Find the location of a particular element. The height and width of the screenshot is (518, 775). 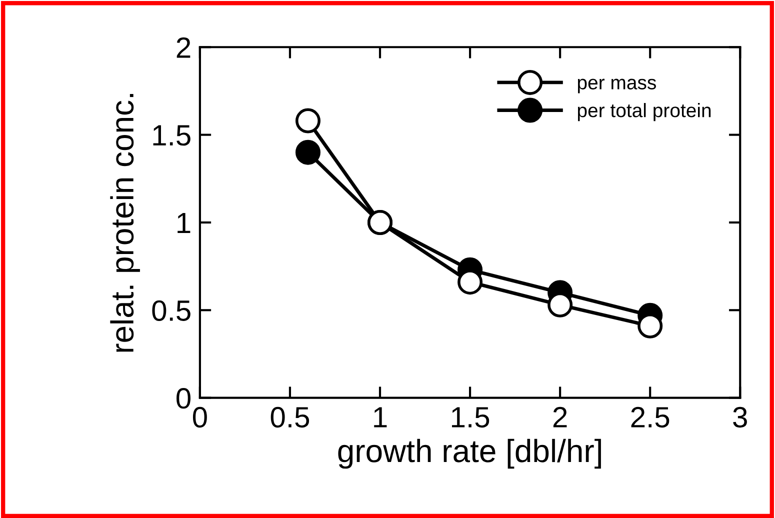

y-tick-label: 0.5 is located at coordinates (171, 311).